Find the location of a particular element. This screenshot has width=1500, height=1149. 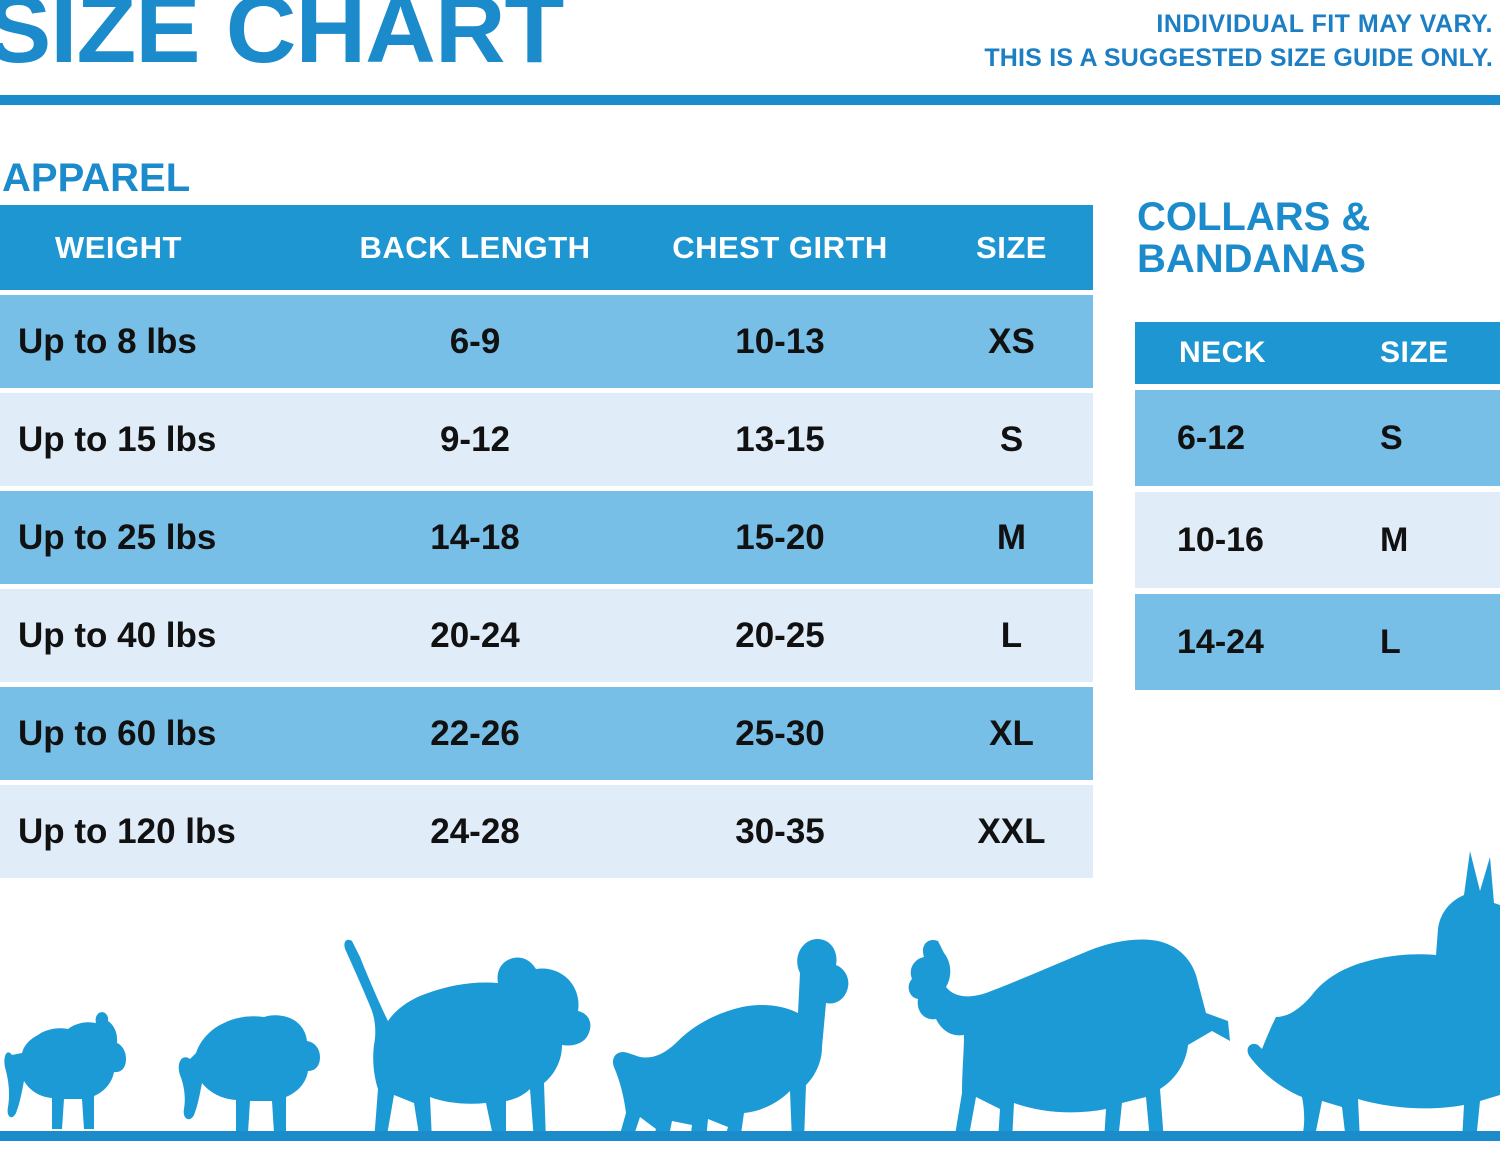

apparel-cell-size: S is located at coordinates (1011, 439).